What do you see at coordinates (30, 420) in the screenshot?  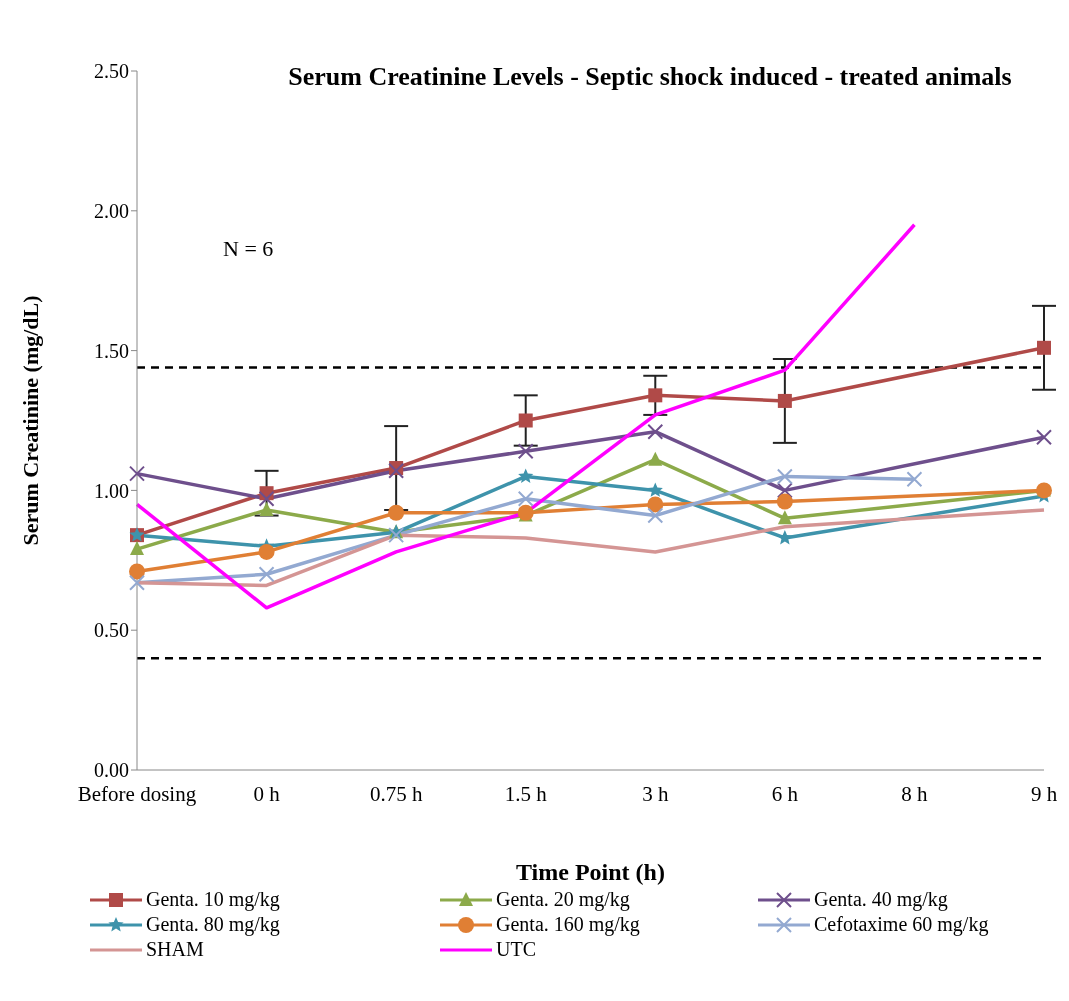 I see `y-axis-title: Serum Creatinine (mg/dL)` at bounding box center [30, 420].